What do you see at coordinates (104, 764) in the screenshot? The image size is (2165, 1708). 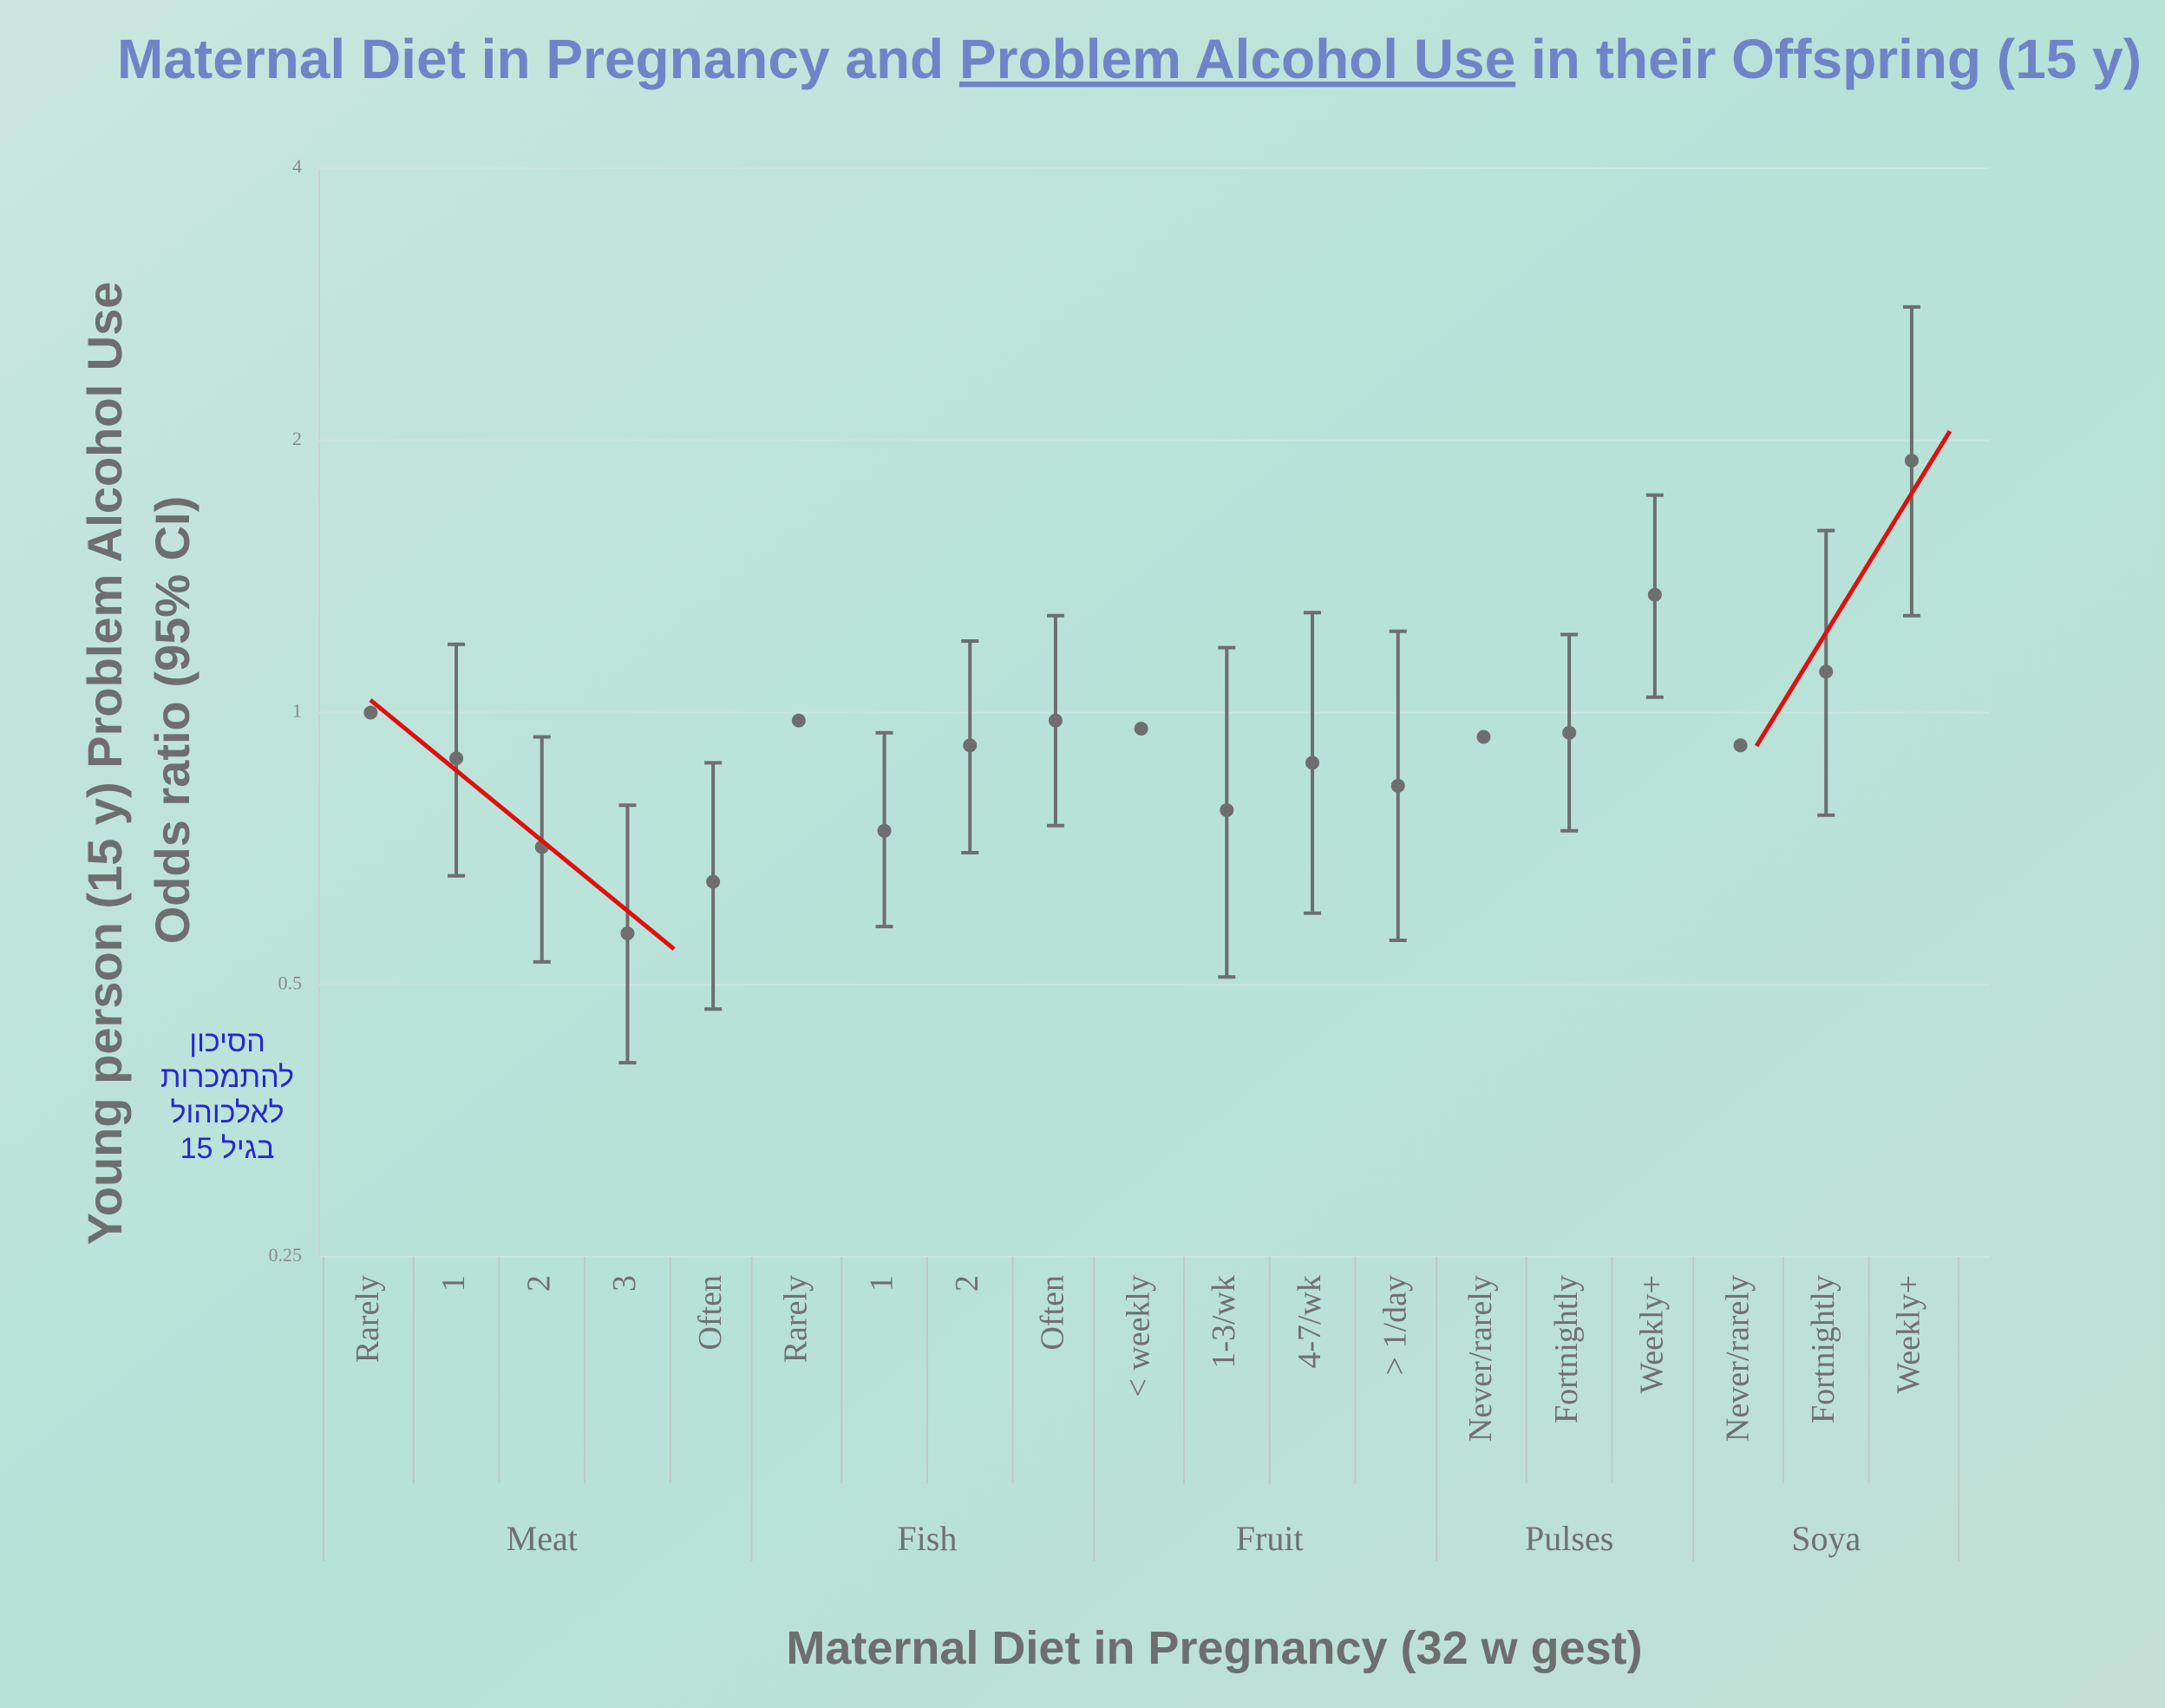 I see `y-axis-label: Young person (15 y) Problem Alcohol Use` at bounding box center [104, 764].